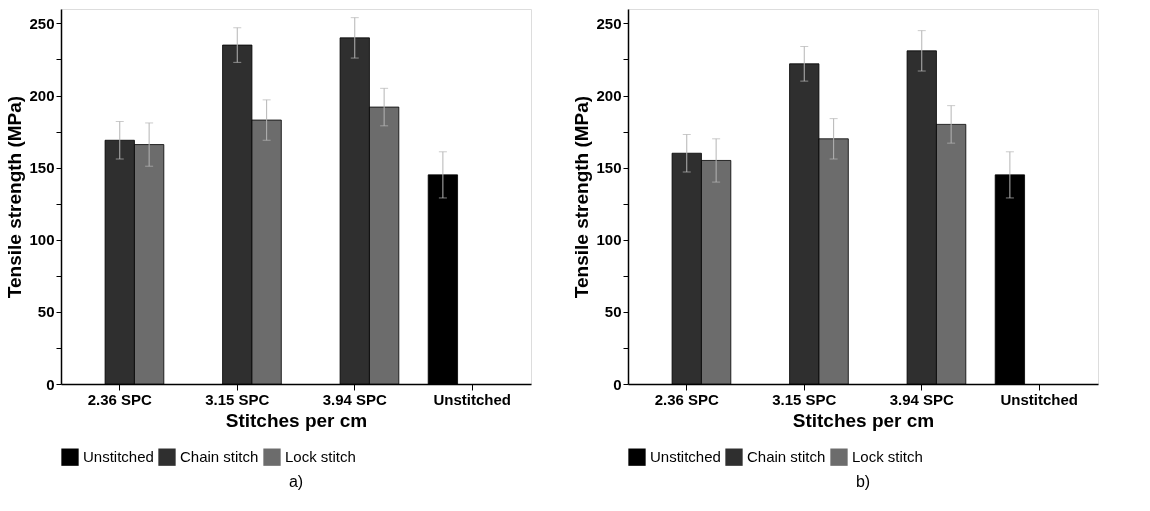 The width and height of the screenshot is (1150, 511). Describe the element at coordinates (863, 481) in the screenshot. I see `text: b)` at that location.